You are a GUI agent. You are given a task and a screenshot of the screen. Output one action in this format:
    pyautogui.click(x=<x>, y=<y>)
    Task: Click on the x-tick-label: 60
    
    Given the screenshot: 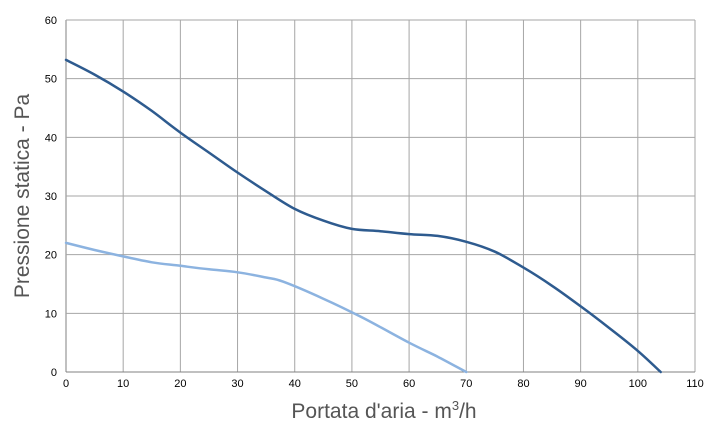 What is the action you would take?
    pyautogui.click(x=409, y=384)
    